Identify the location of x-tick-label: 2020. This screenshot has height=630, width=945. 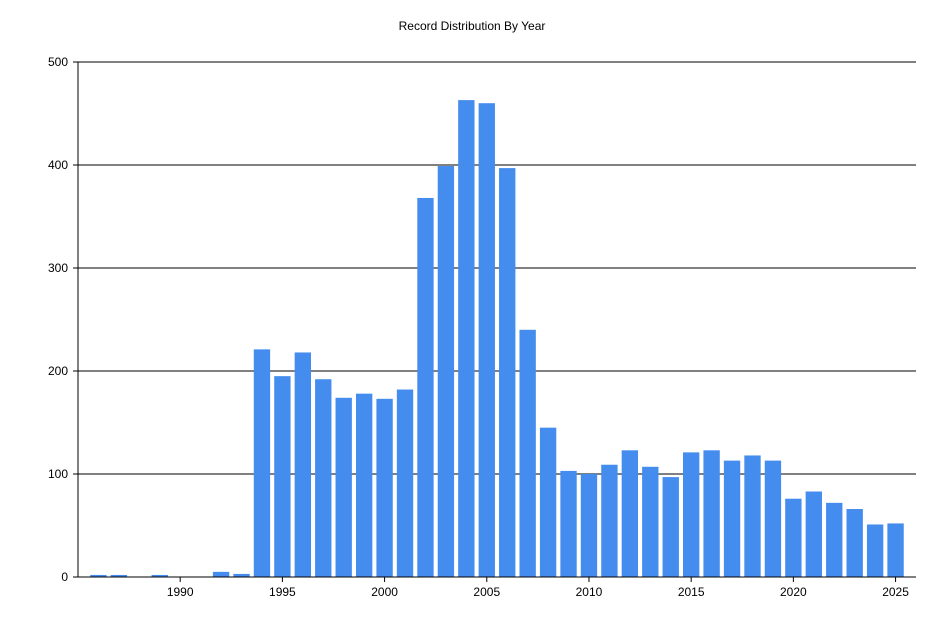
(793, 592).